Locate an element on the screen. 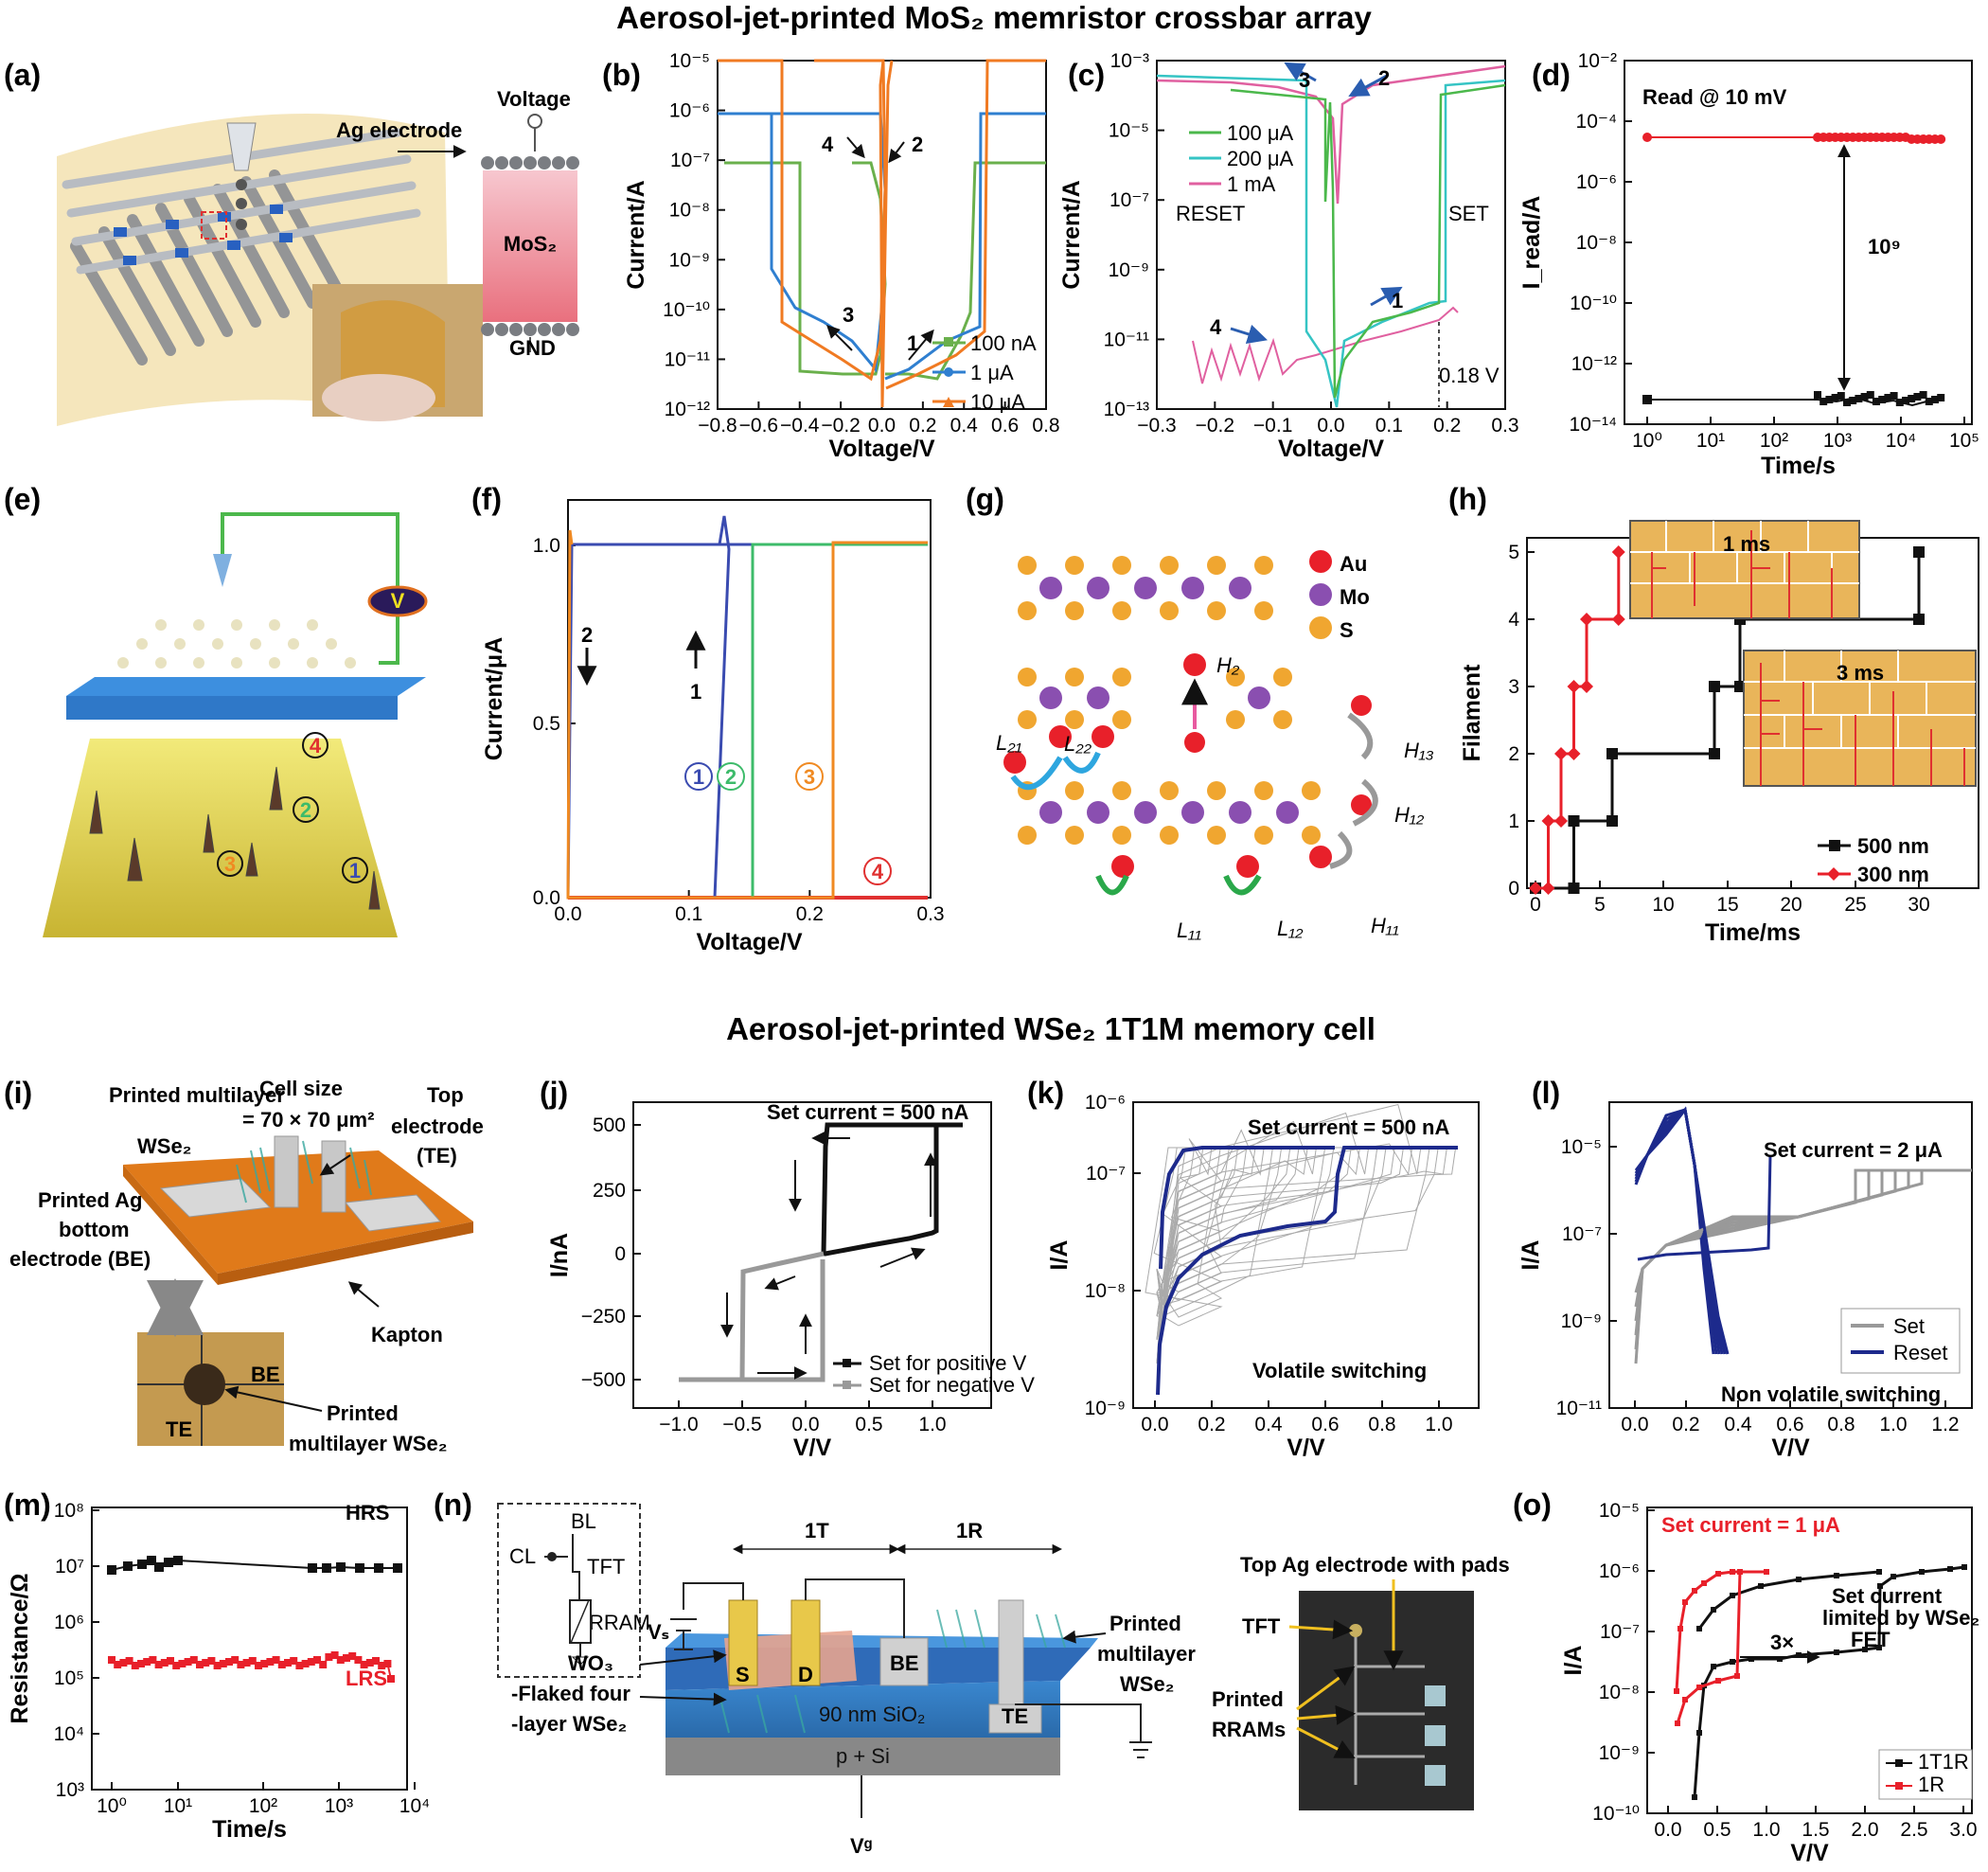 This screenshot has width=1988, height=1872. series-b-100nA is located at coordinates (805, 268).